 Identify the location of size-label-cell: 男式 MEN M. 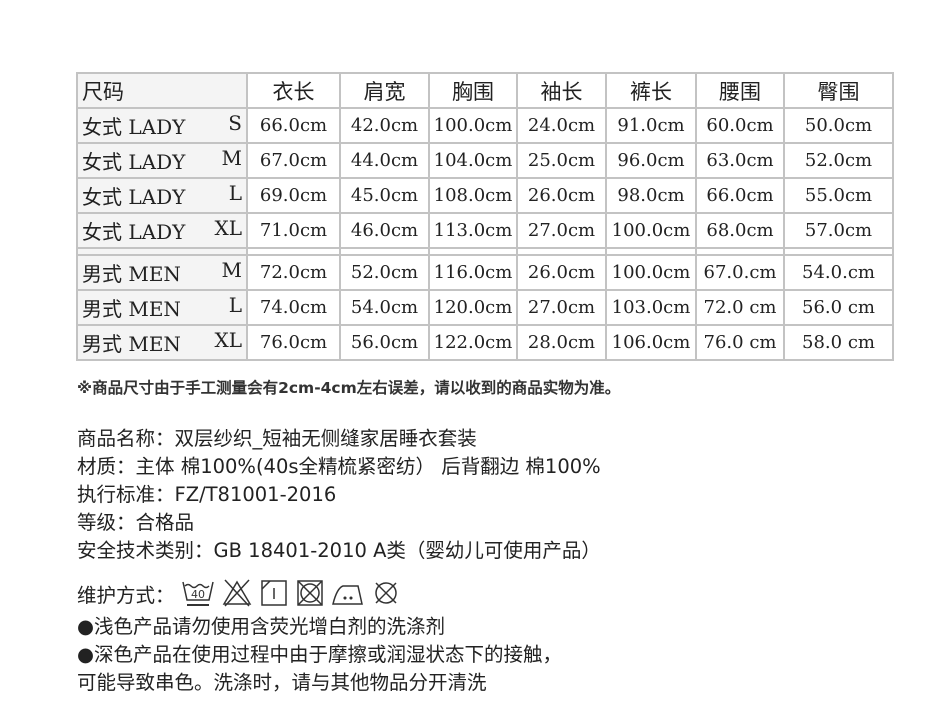
(162, 272).